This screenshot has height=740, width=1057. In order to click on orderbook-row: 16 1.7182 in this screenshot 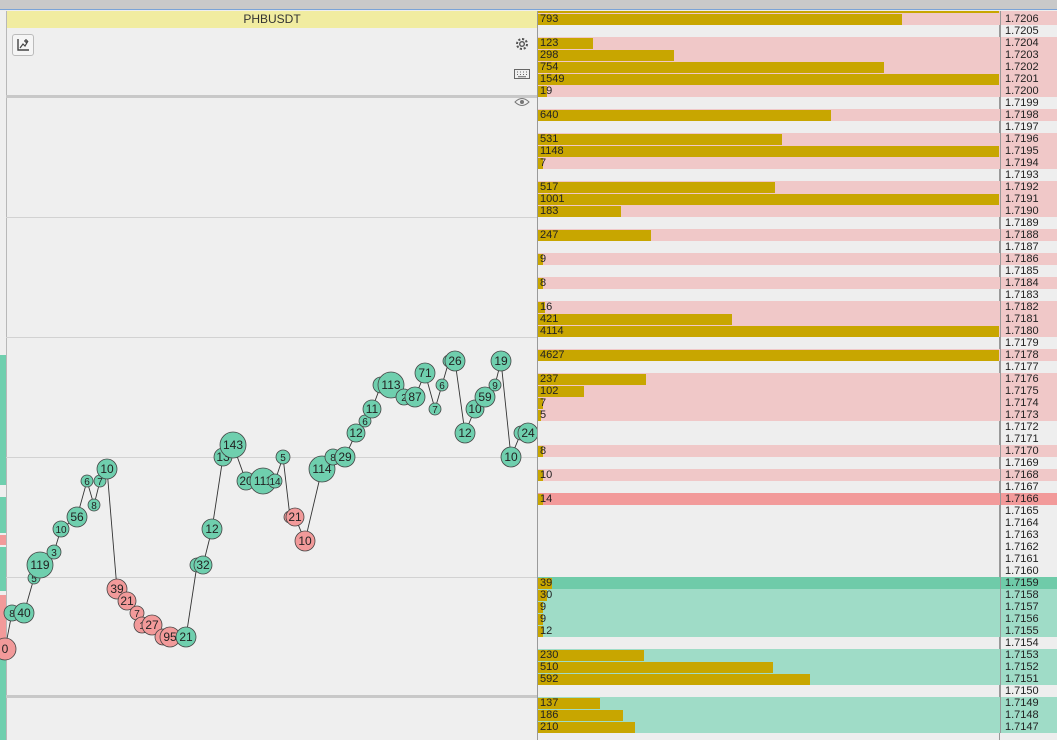, I will do `click(797, 307)`.